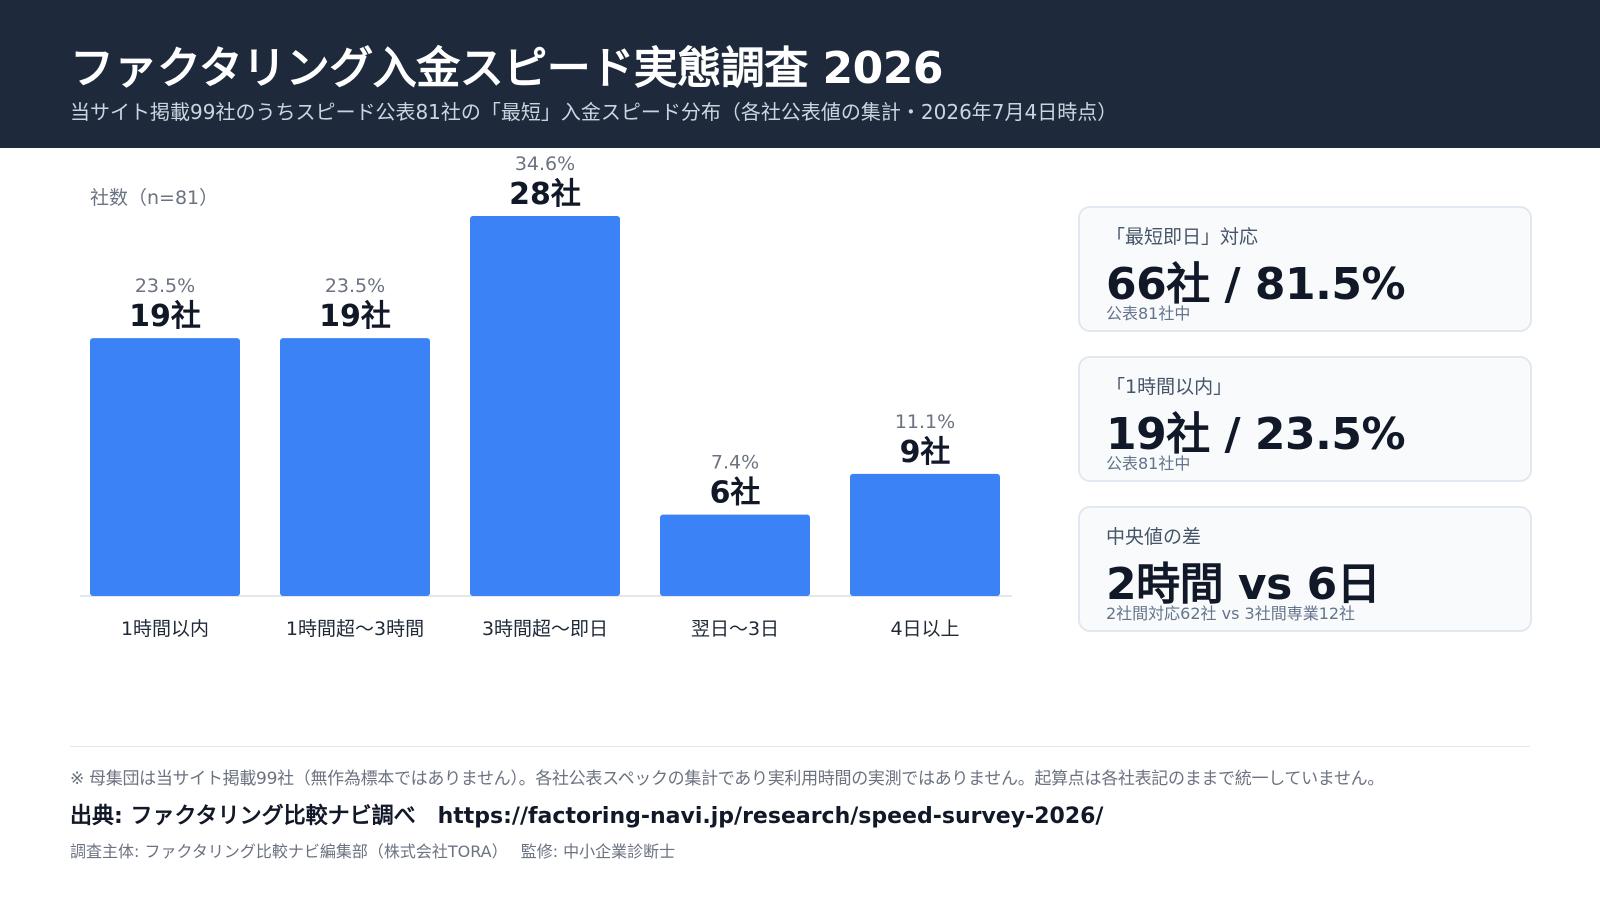 The image size is (1600, 900). I want to click on bar-percent-label: 11.1%, so click(925, 422).